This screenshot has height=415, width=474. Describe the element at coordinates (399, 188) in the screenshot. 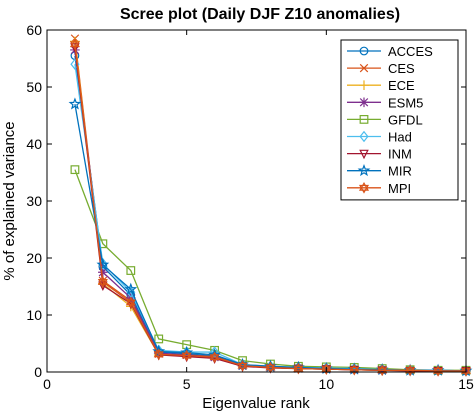

I see `legend-label: MPI` at that location.